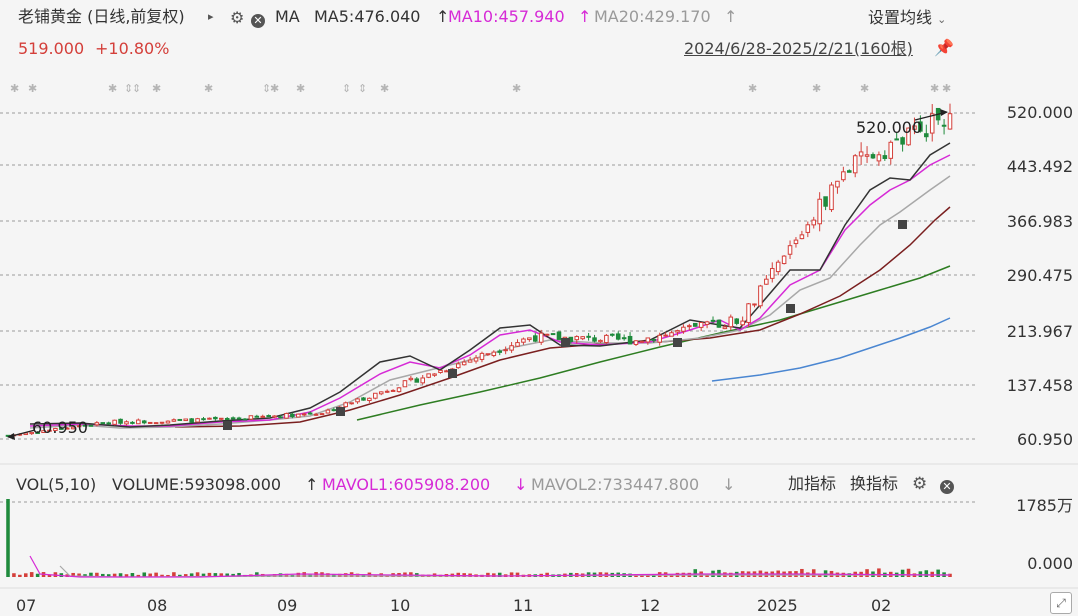 The height and width of the screenshot is (616, 1078). Describe the element at coordinates (874, 483) in the screenshot. I see `switch-indicator-button: 换指标` at that location.